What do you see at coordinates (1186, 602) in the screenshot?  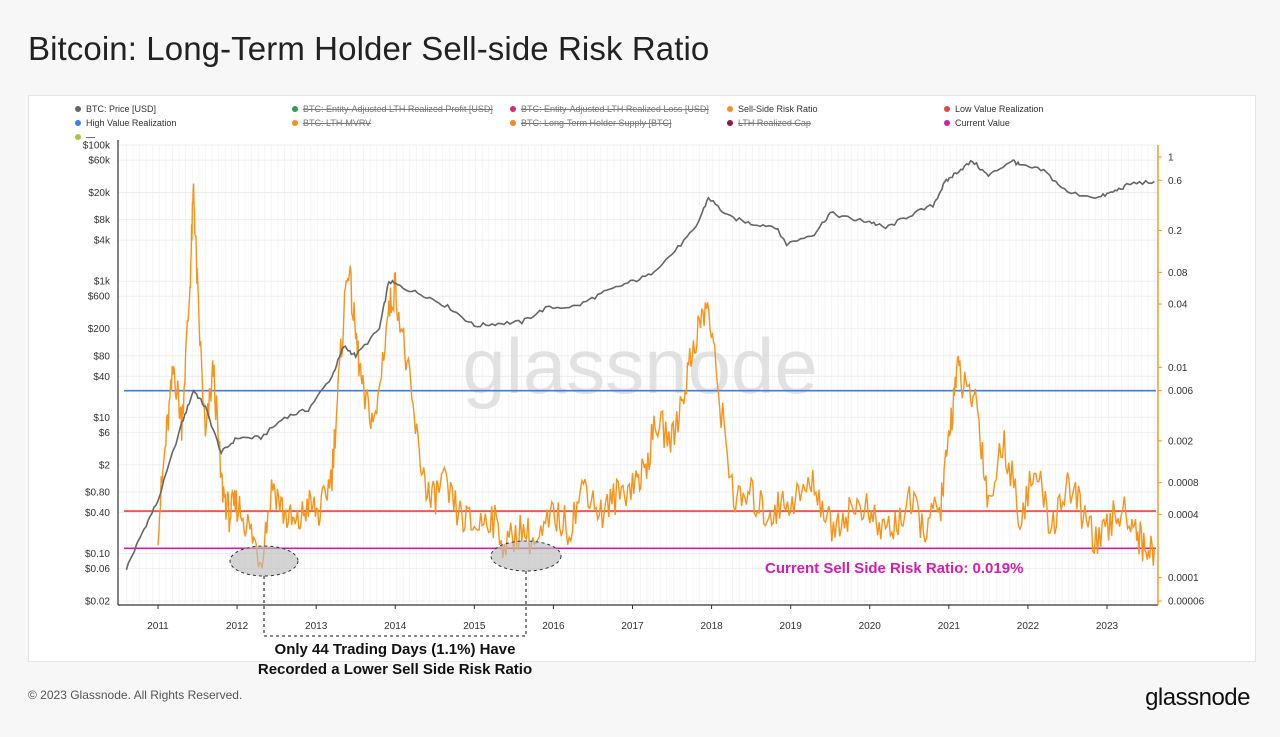 I see `y-right-tick-label: 0.00006` at bounding box center [1186, 602].